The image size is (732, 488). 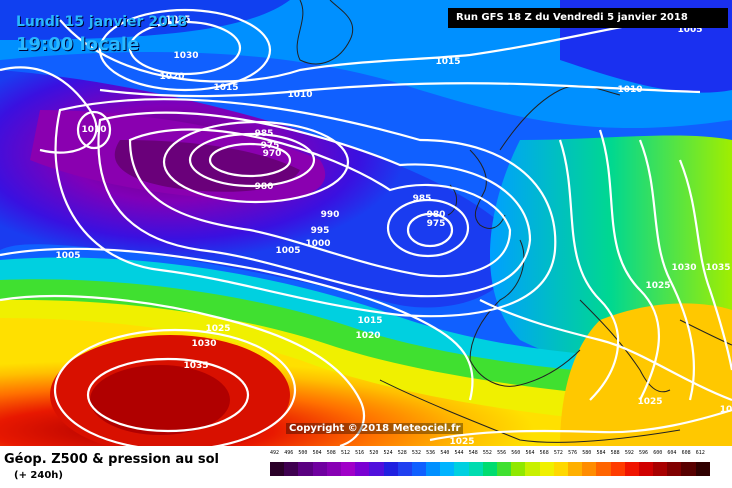 I want to click on scale-tick-label: 536, so click(x=431, y=453).